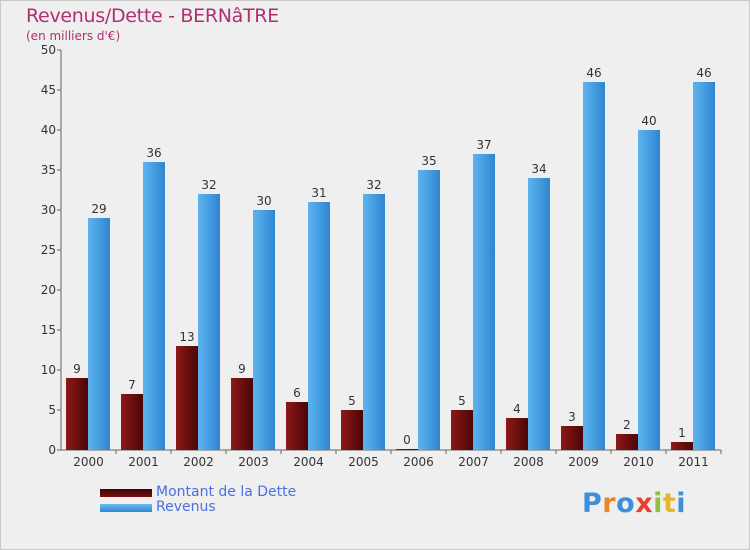 The width and height of the screenshot is (750, 550). I want to click on data-label-dette: 2, so click(627, 425).